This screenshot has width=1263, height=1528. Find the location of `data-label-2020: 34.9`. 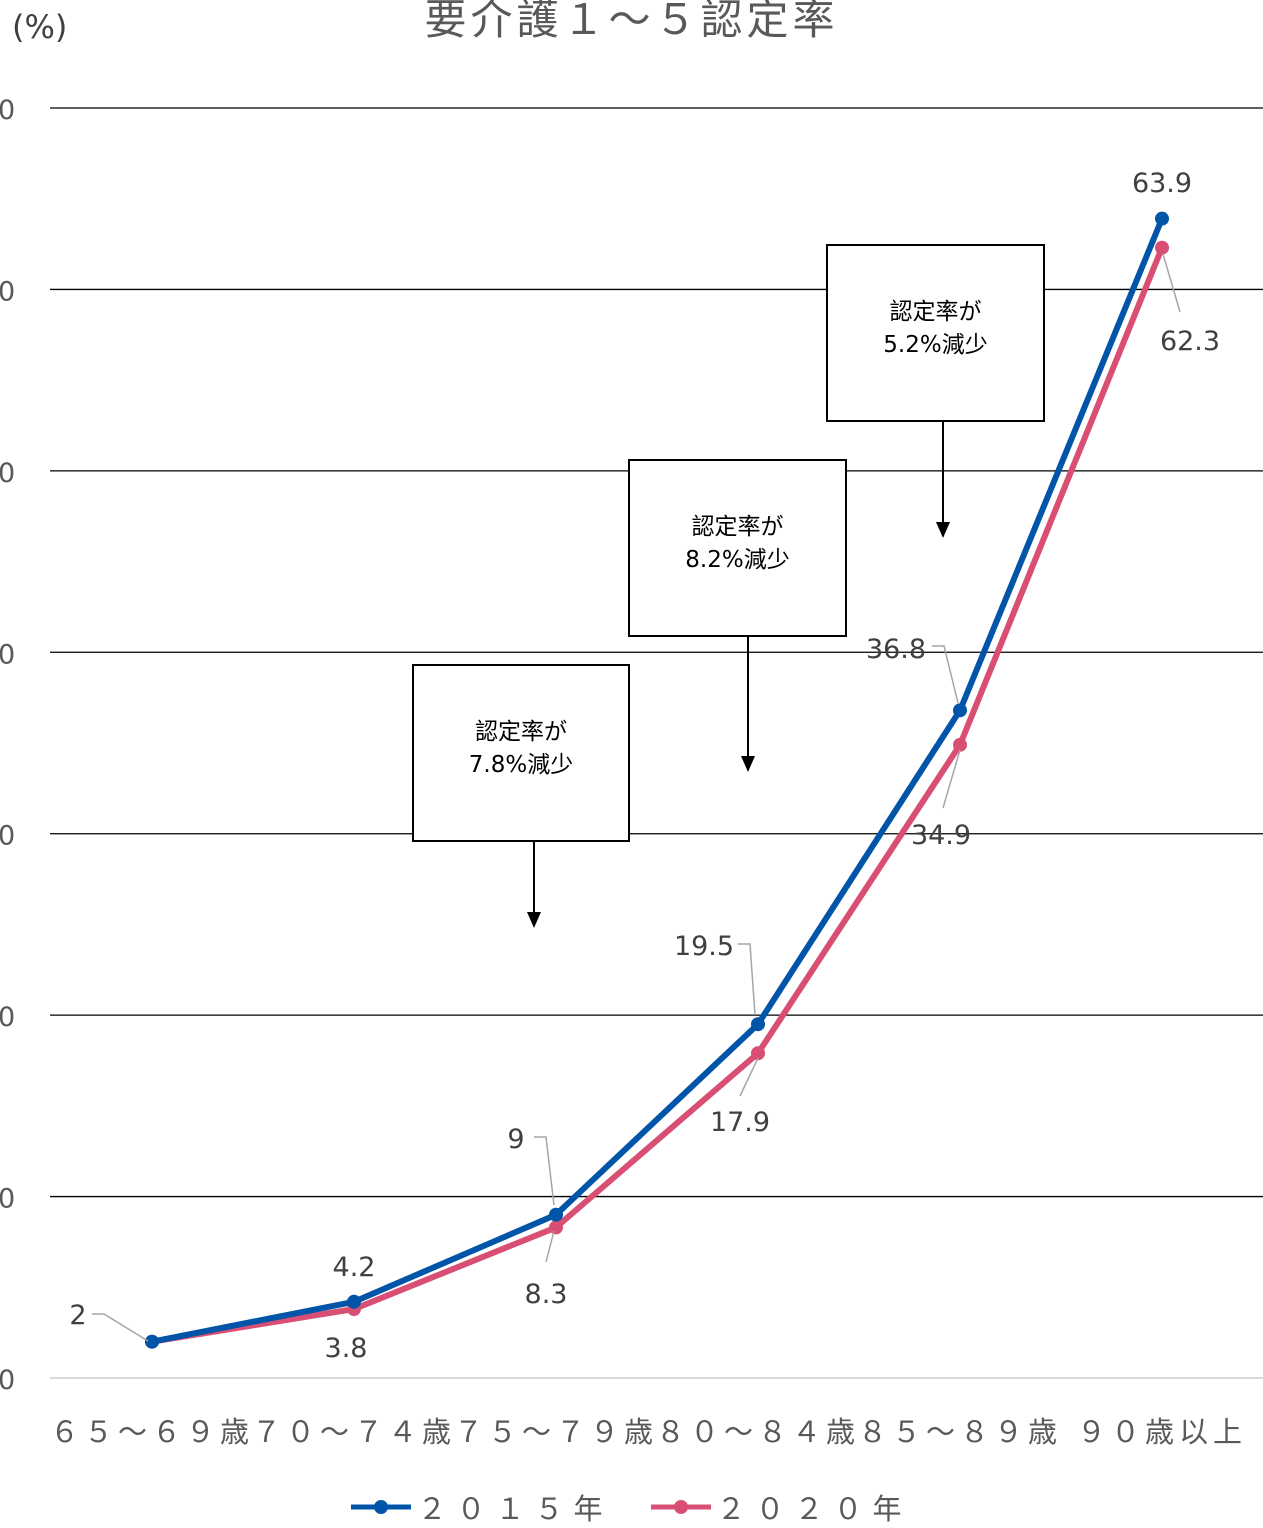

data-label-2020: 34.9 is located at coordinates (941, 835).